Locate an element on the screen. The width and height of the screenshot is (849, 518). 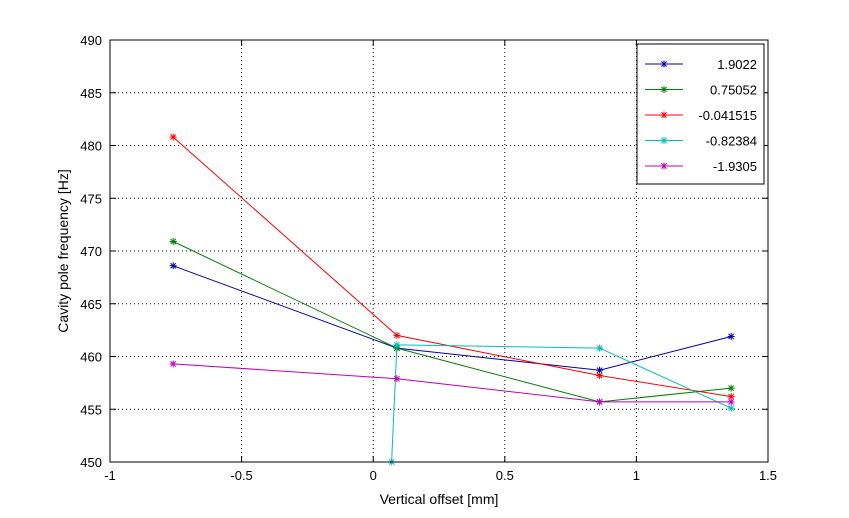
legend-box is located at coordinates (700, 114).